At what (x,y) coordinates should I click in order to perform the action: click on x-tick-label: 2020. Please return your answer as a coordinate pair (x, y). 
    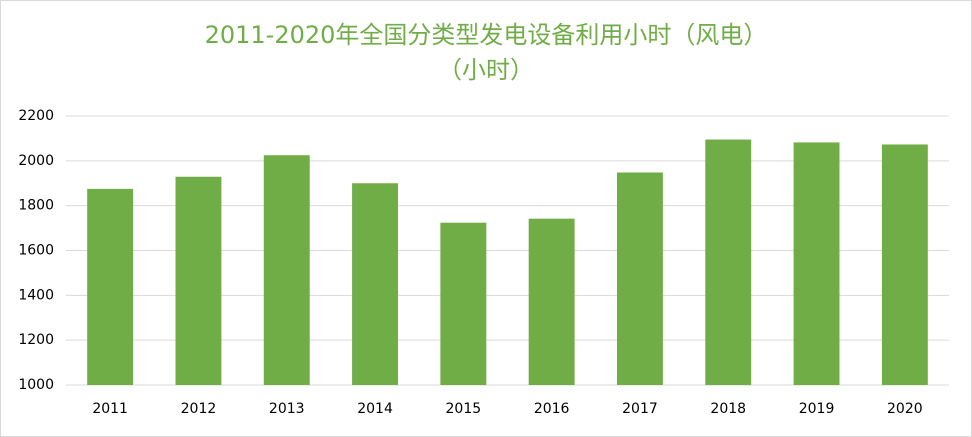
    Looking at the image, I should click on (905, 409).